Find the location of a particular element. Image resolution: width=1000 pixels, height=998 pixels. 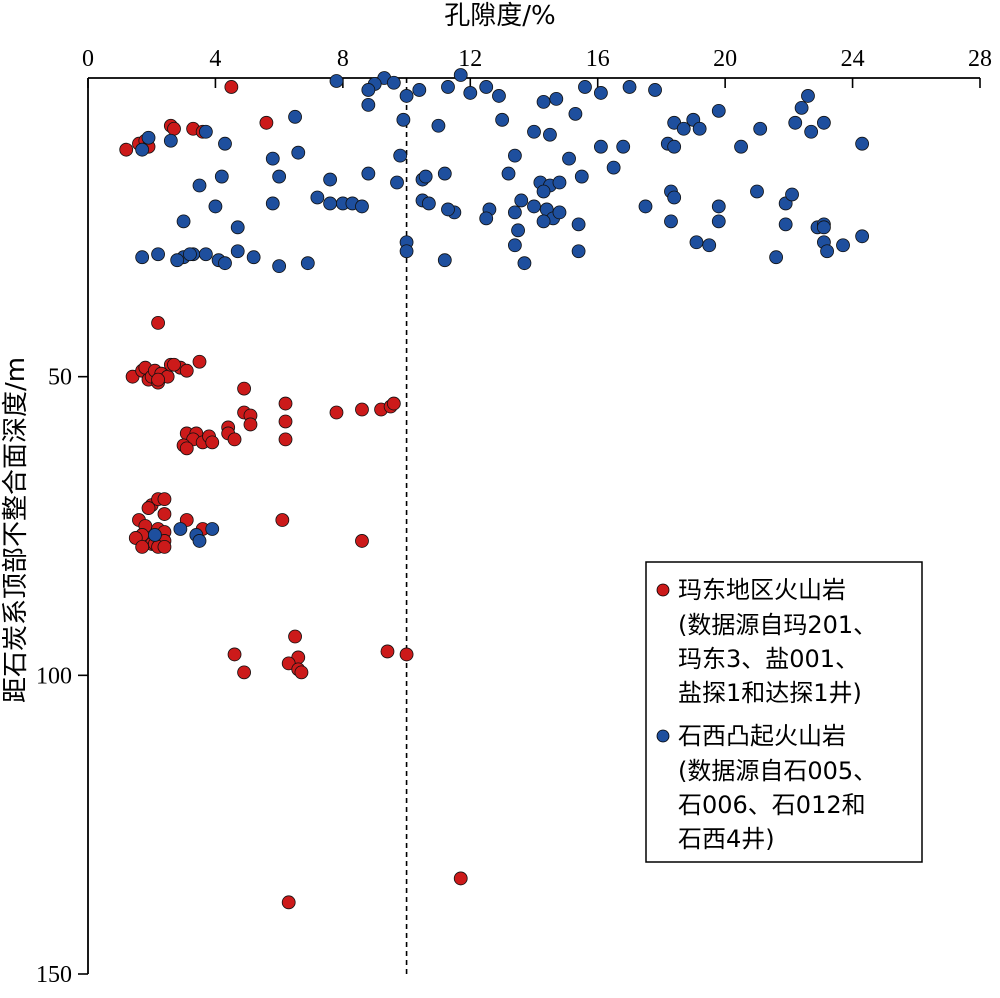

y-tick-label: 150 is located at coordinates (54, 975).